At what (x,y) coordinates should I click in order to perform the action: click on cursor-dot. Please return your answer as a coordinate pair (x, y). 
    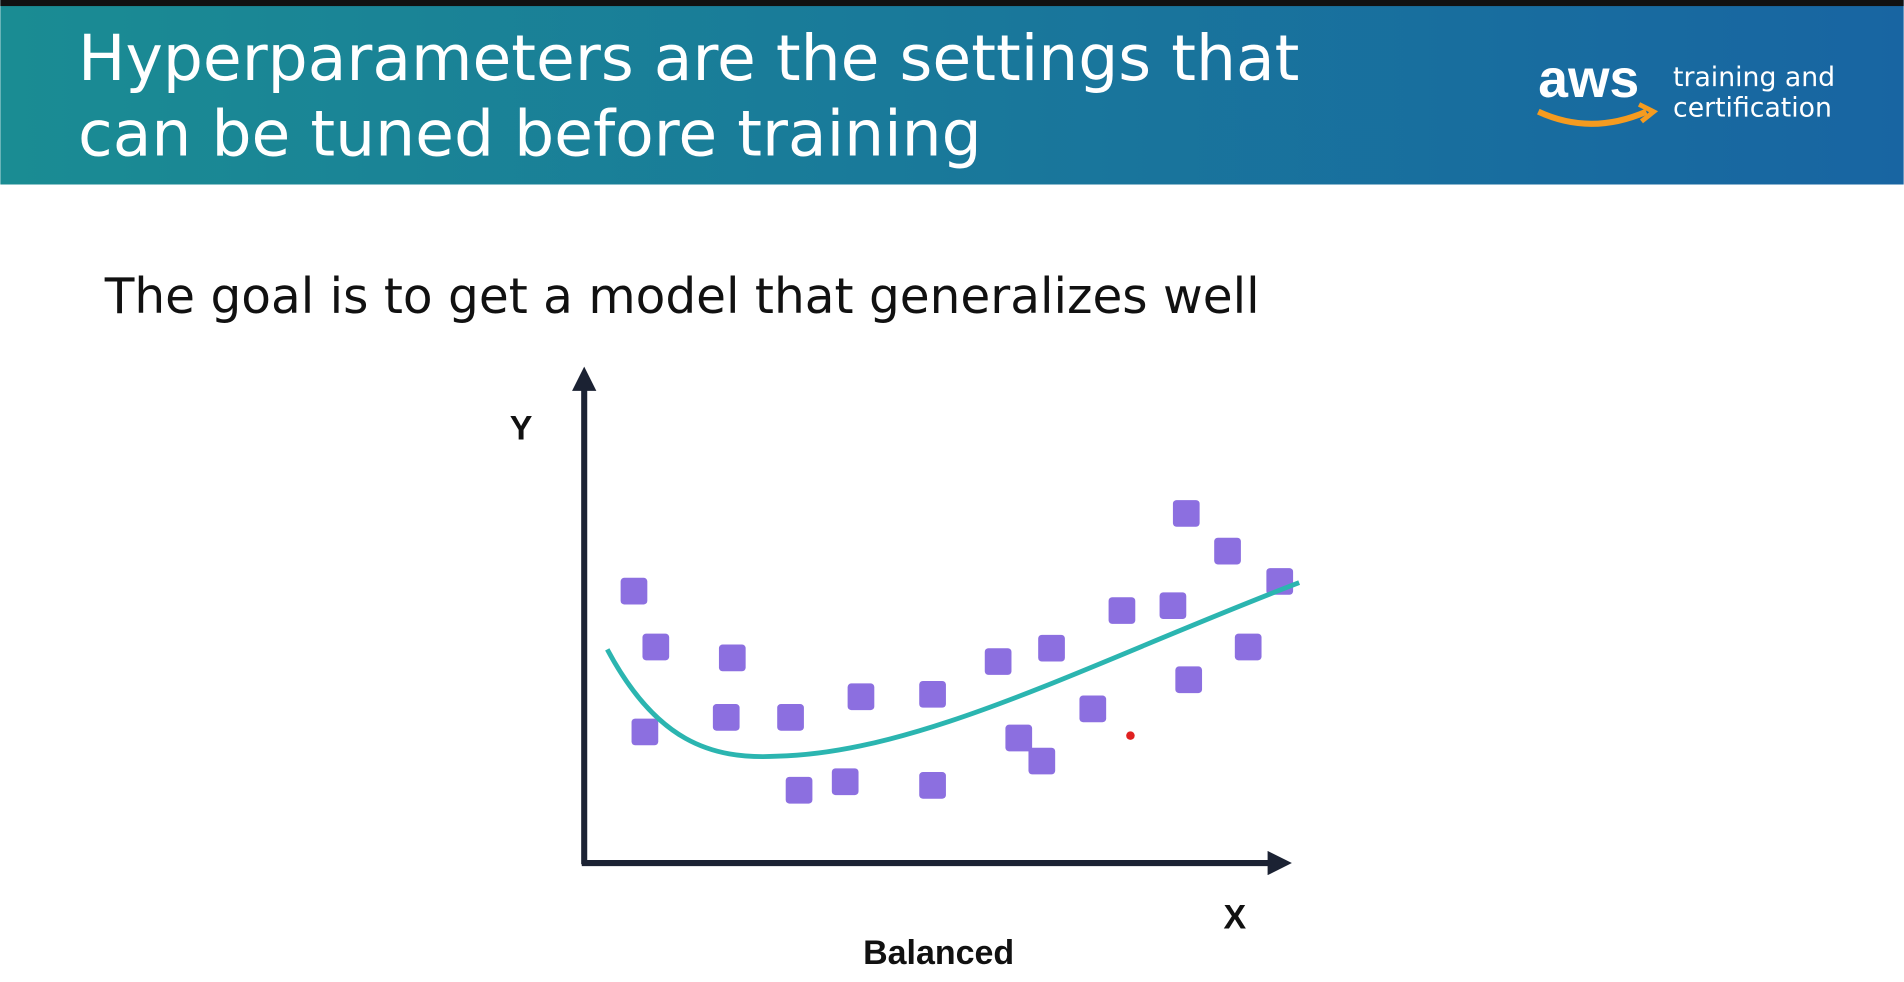
    Looking at the image, I should click on (1130, 735).